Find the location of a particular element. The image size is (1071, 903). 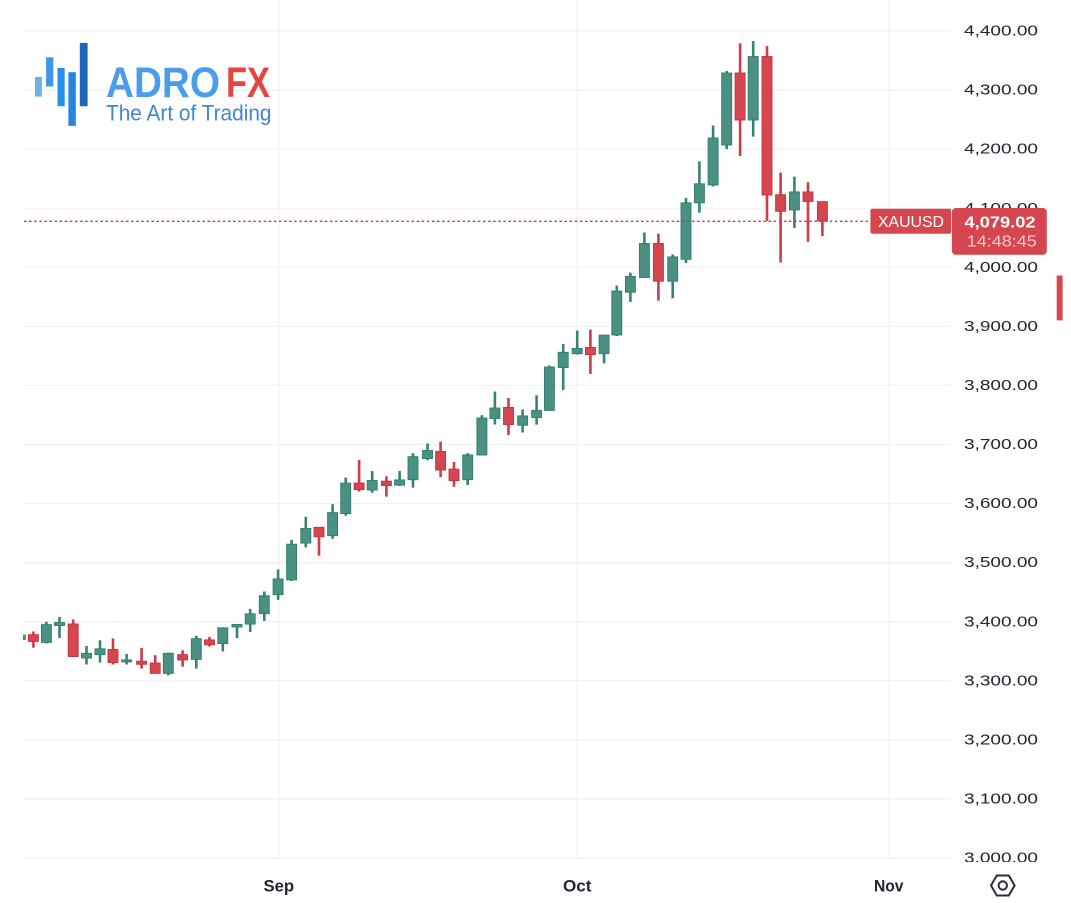

svg-text: 3,100.00 is located at coordinates (1001, 799).